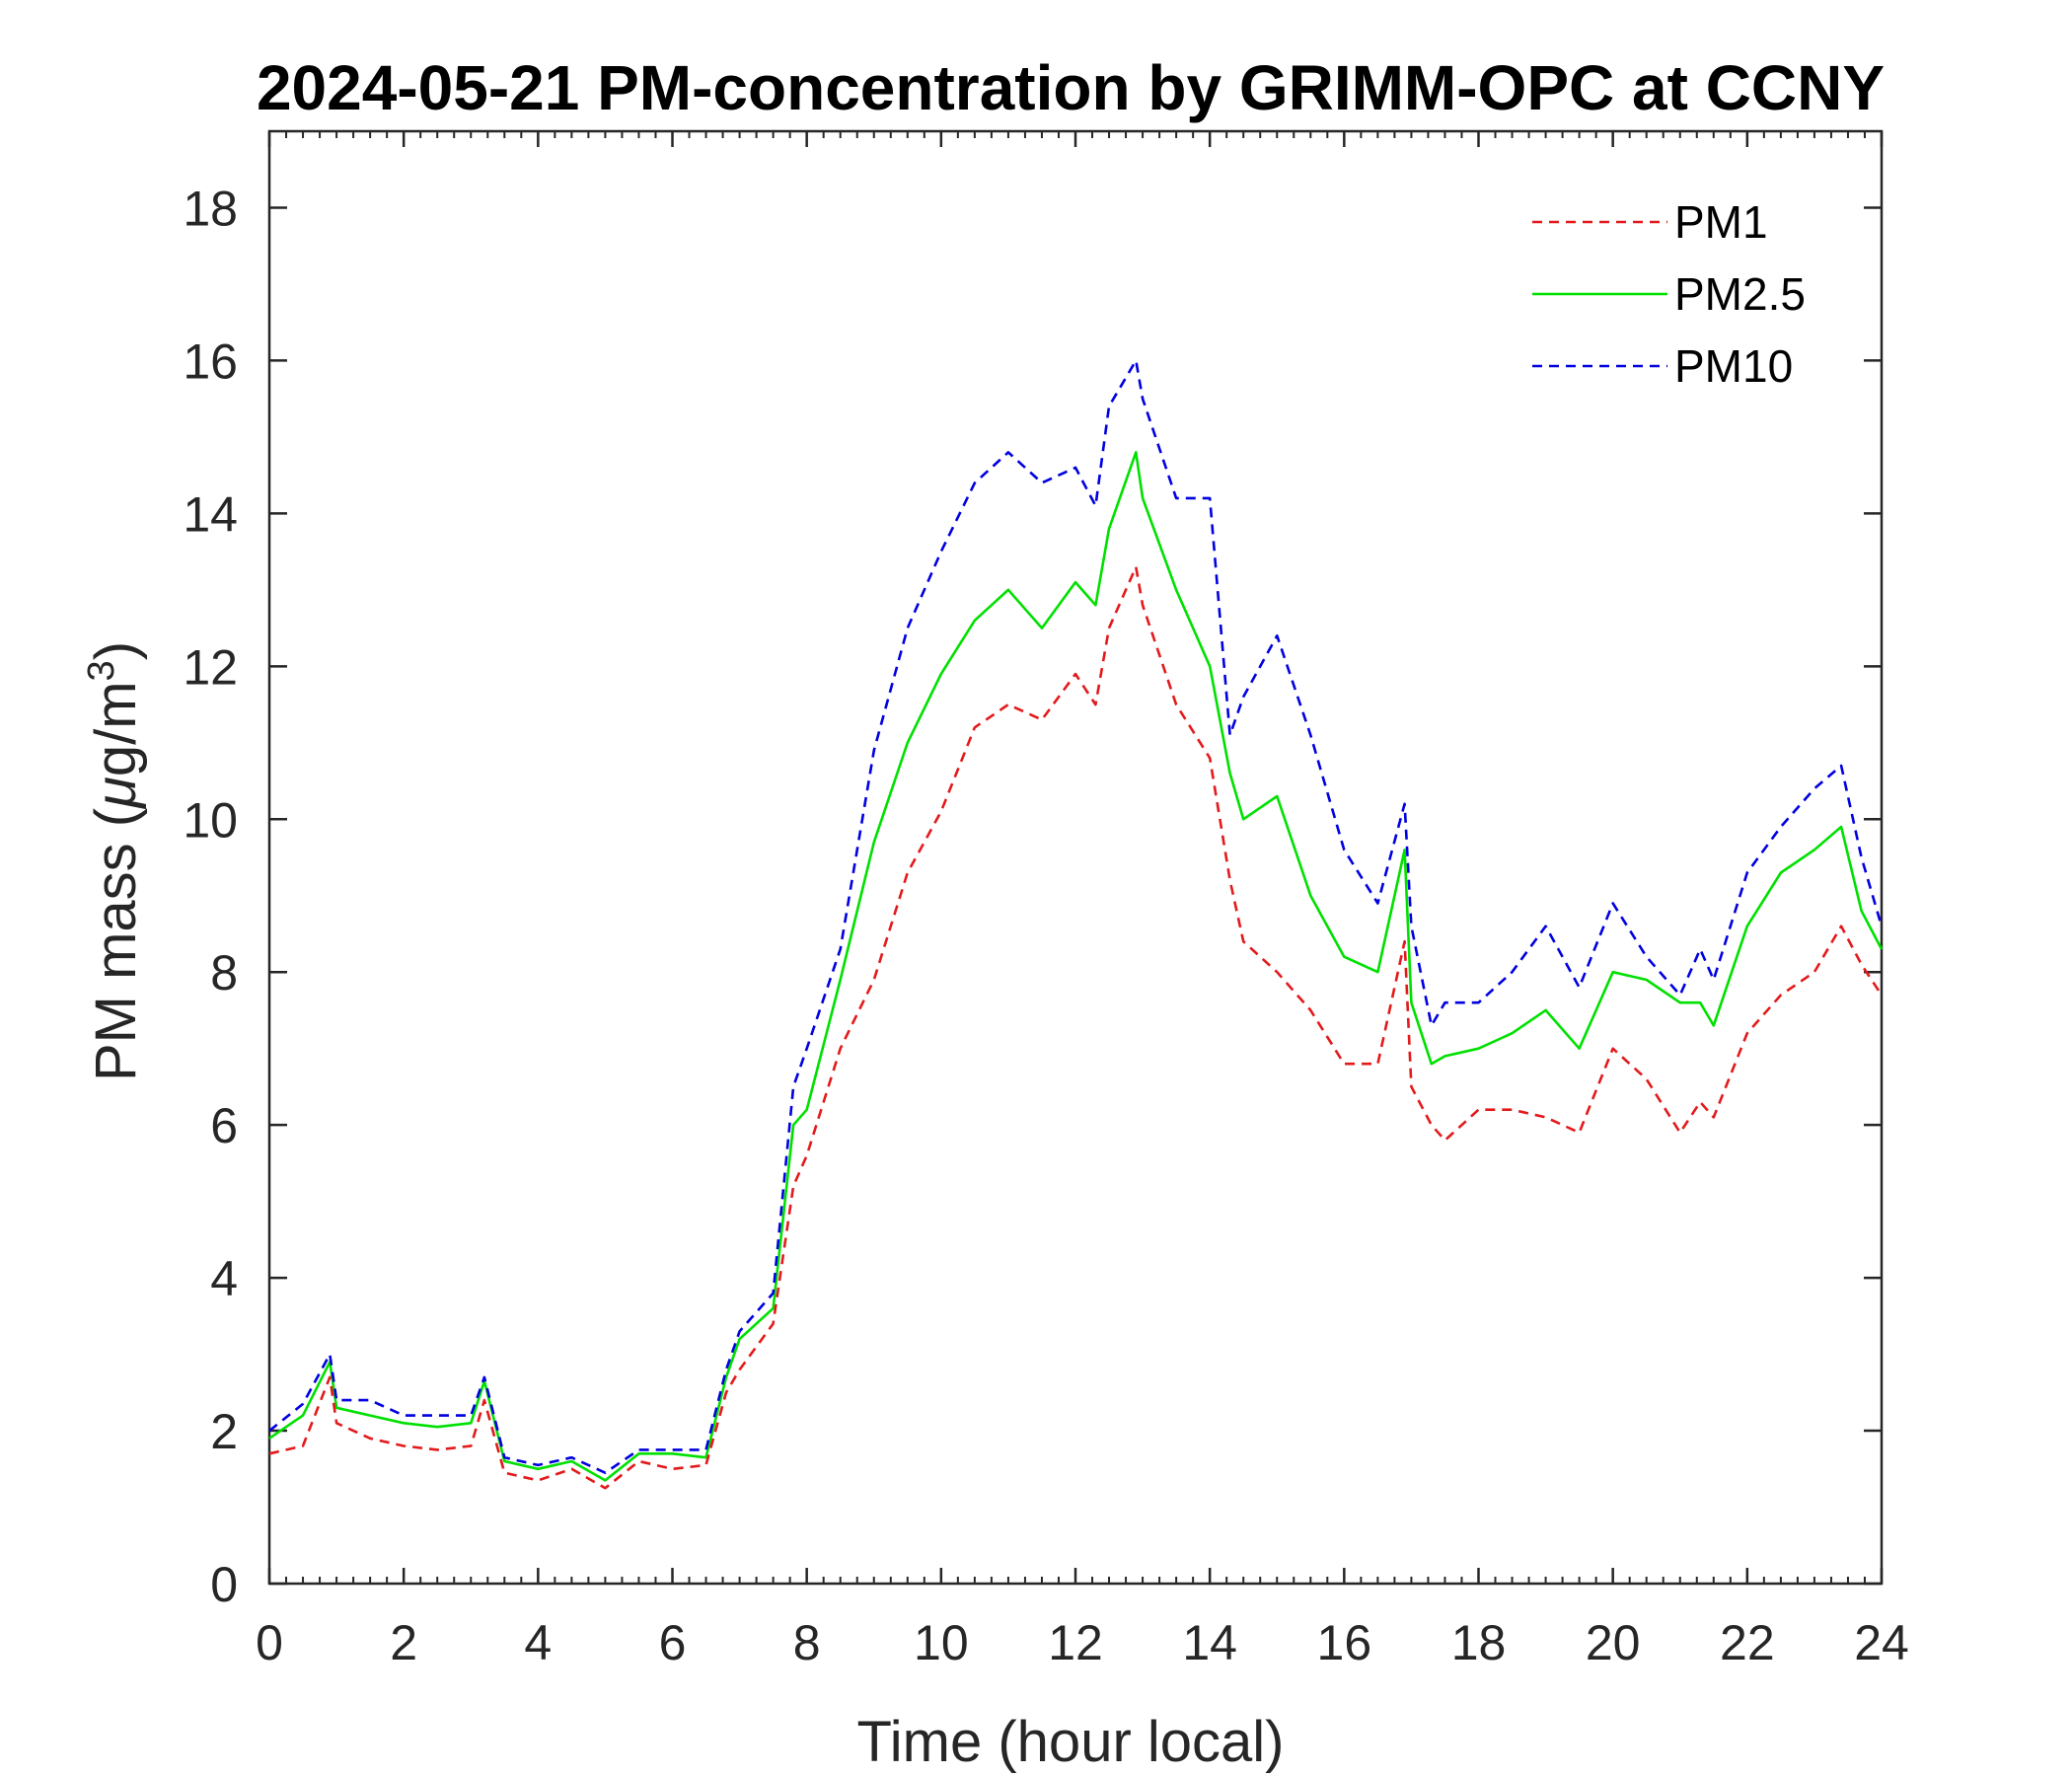 Image resolution: width=2072 pixels, height=1776 pixels. Describe the element at coordinates (942, 1643) in the screenshot. I see `x-tick-label: 10` at that location.